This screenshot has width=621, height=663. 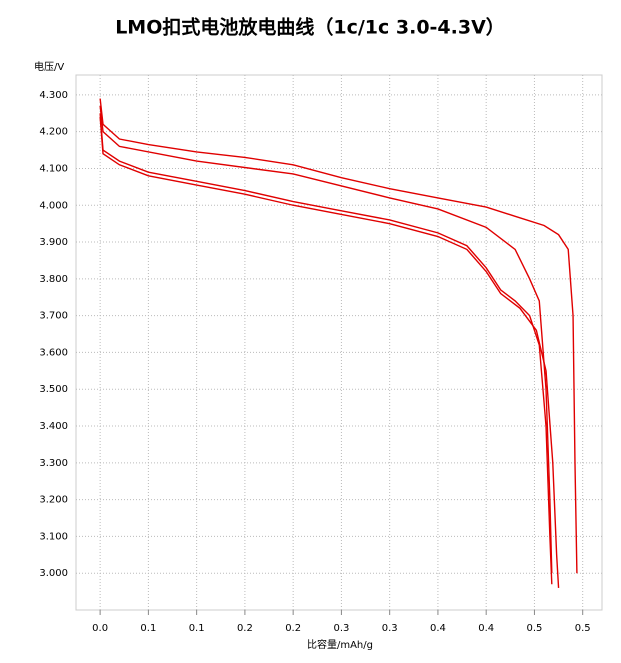 What do you see at coordinates (53, 205) in the screenshot?
I see `y-tick-label: 4.000` at bounding box center [53, 205].